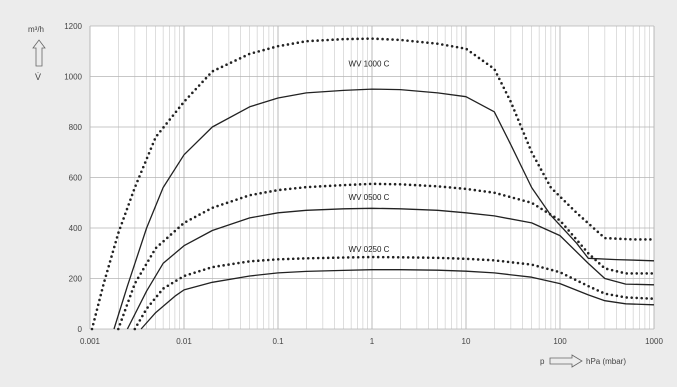  I want to click on y-tick-label: 1200, so click(73, 26).